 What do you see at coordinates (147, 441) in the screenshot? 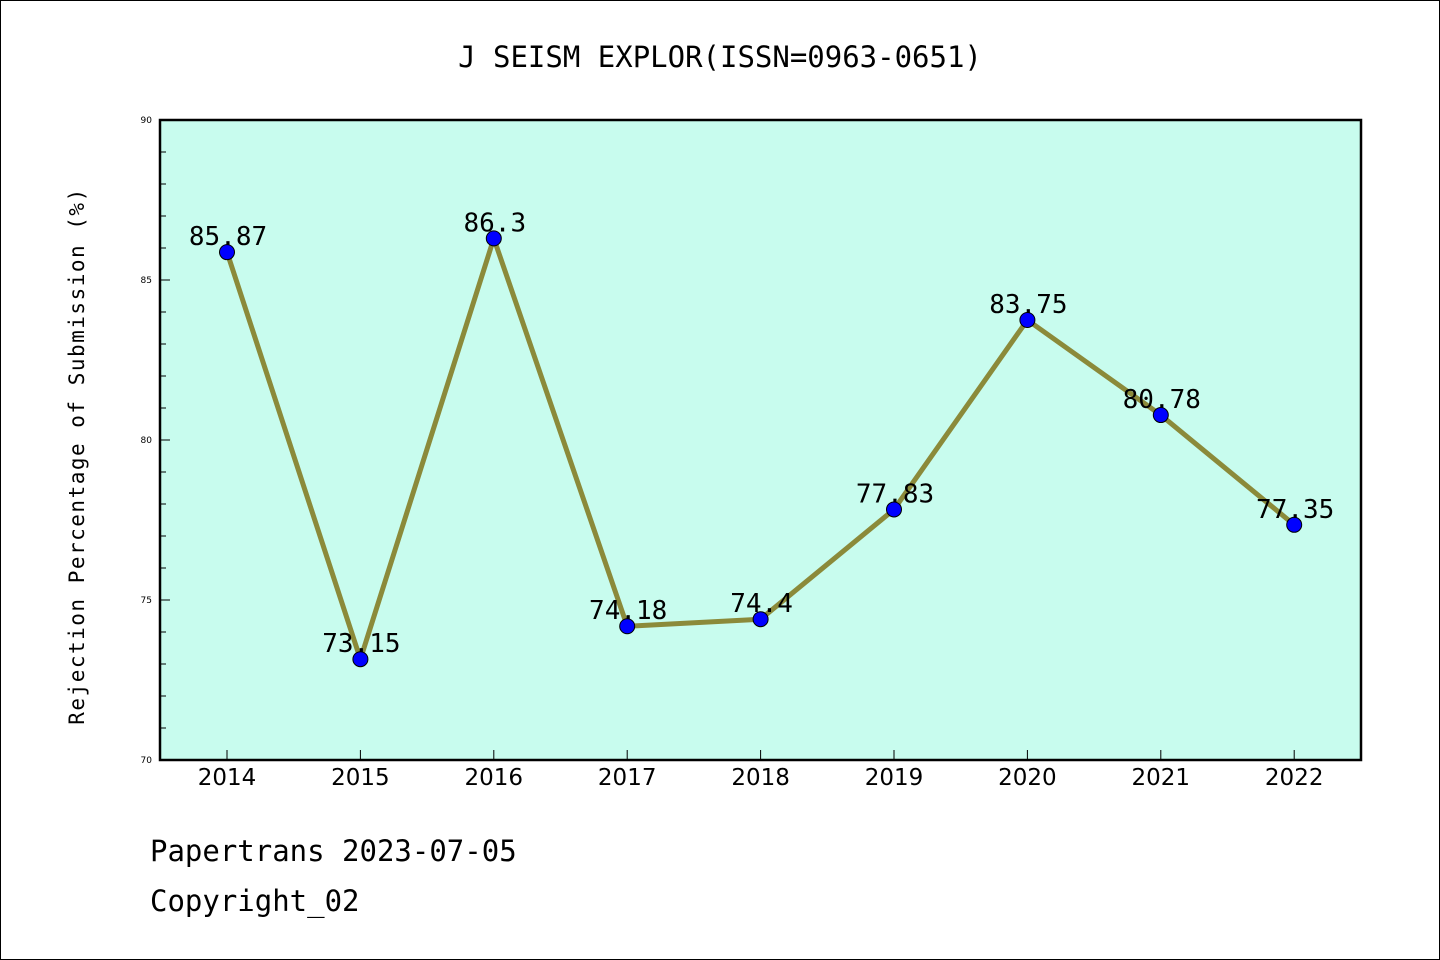
I see `y-tick-label: 80` at bounding box center [147, 441].